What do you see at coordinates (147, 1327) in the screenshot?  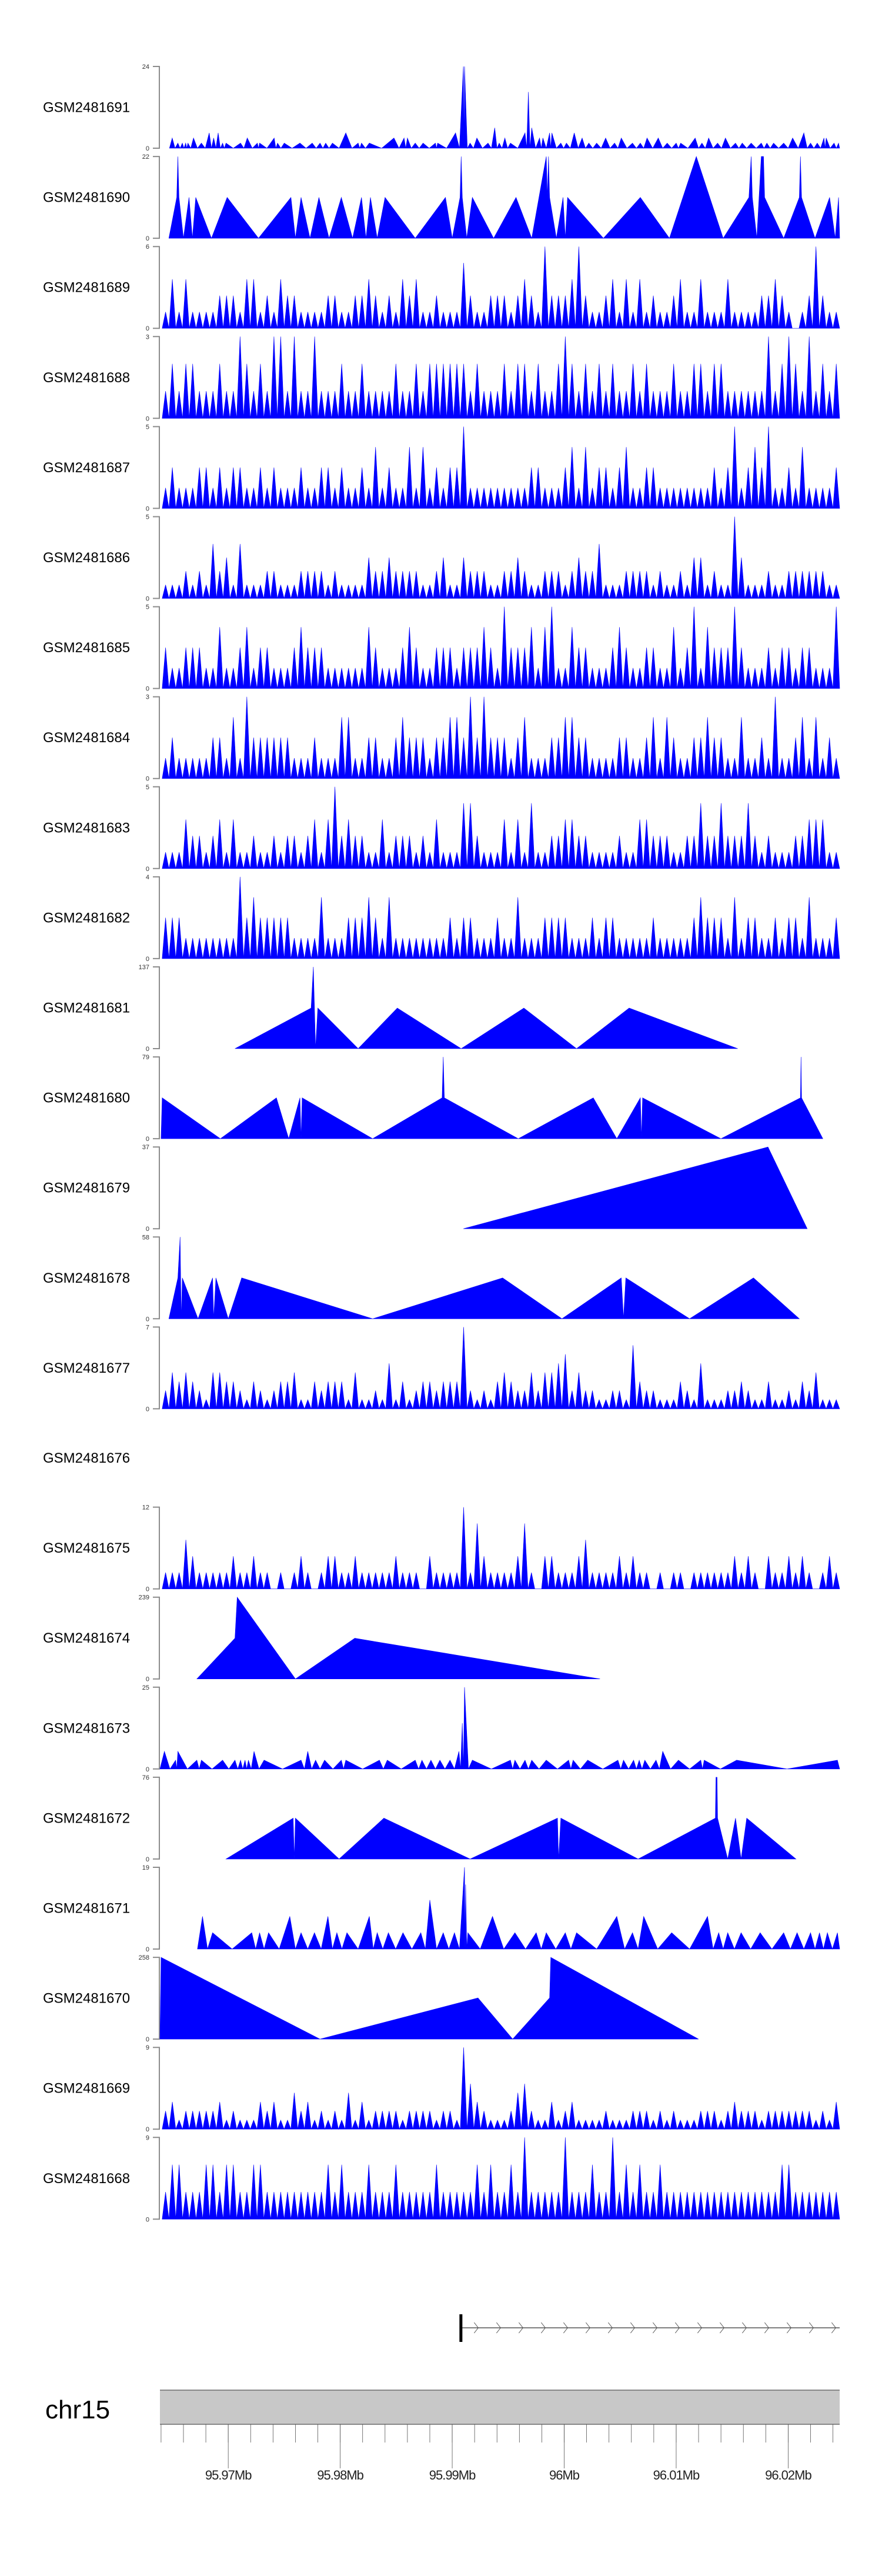 I see `y-axis-max-label: 7` at bounding box center [147, 1327].